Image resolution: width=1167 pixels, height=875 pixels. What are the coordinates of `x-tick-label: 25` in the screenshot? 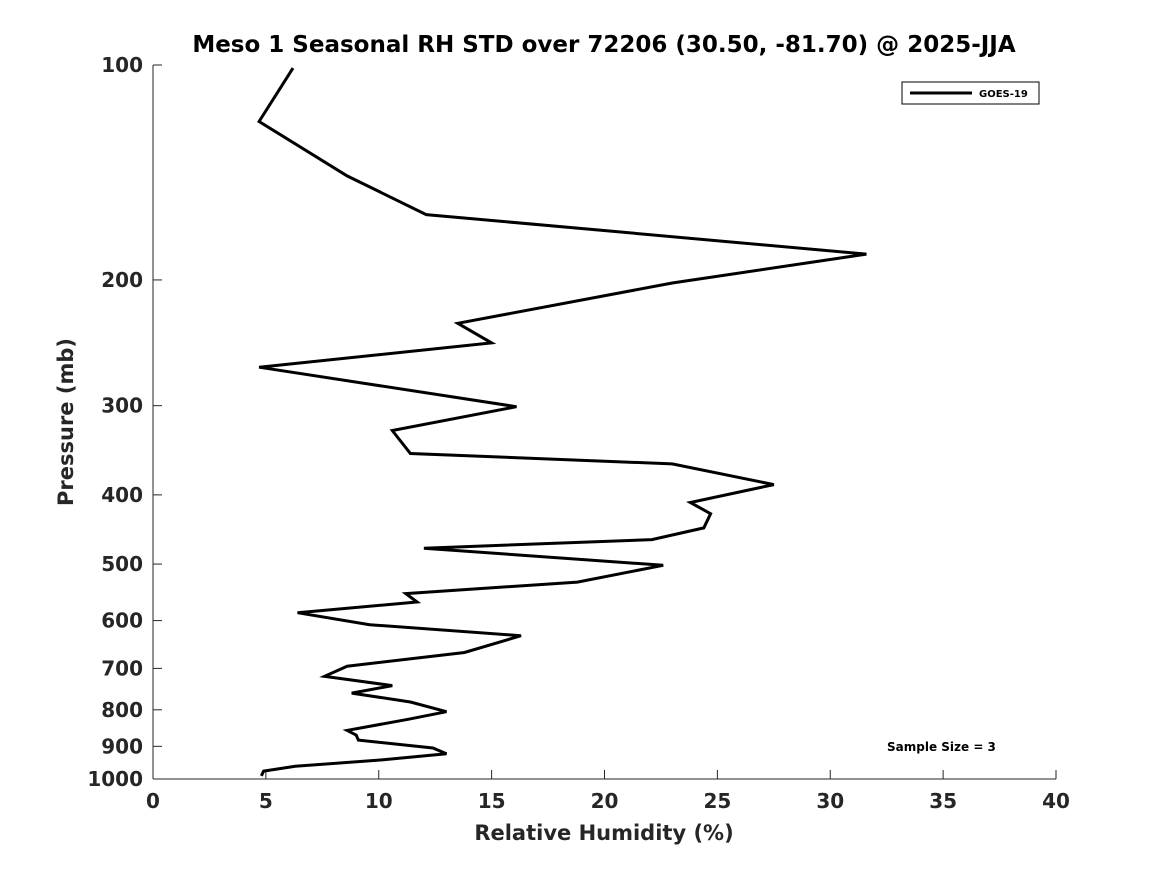 It's located at (717, 801).